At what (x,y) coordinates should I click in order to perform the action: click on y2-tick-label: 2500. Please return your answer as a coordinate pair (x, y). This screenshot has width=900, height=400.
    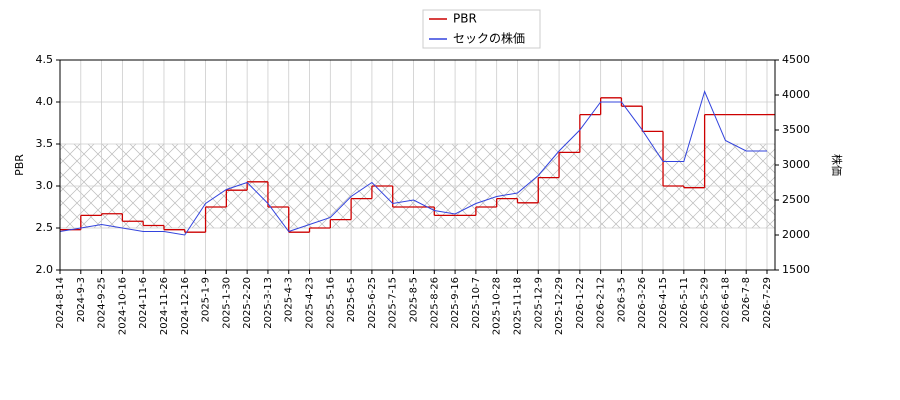
    Looking at the image, I should click on (796, 199).